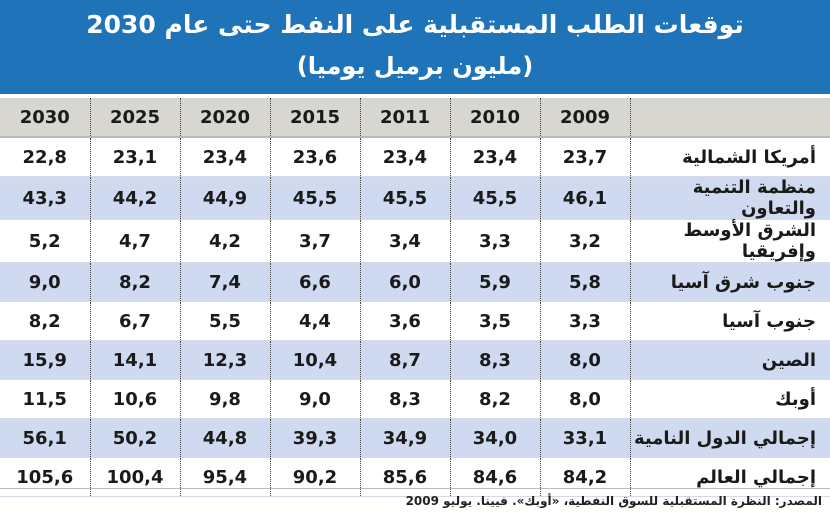 The image size is (830, 520). I want to click on region-label: إجمالي الدول النامية, so click(730, 438).